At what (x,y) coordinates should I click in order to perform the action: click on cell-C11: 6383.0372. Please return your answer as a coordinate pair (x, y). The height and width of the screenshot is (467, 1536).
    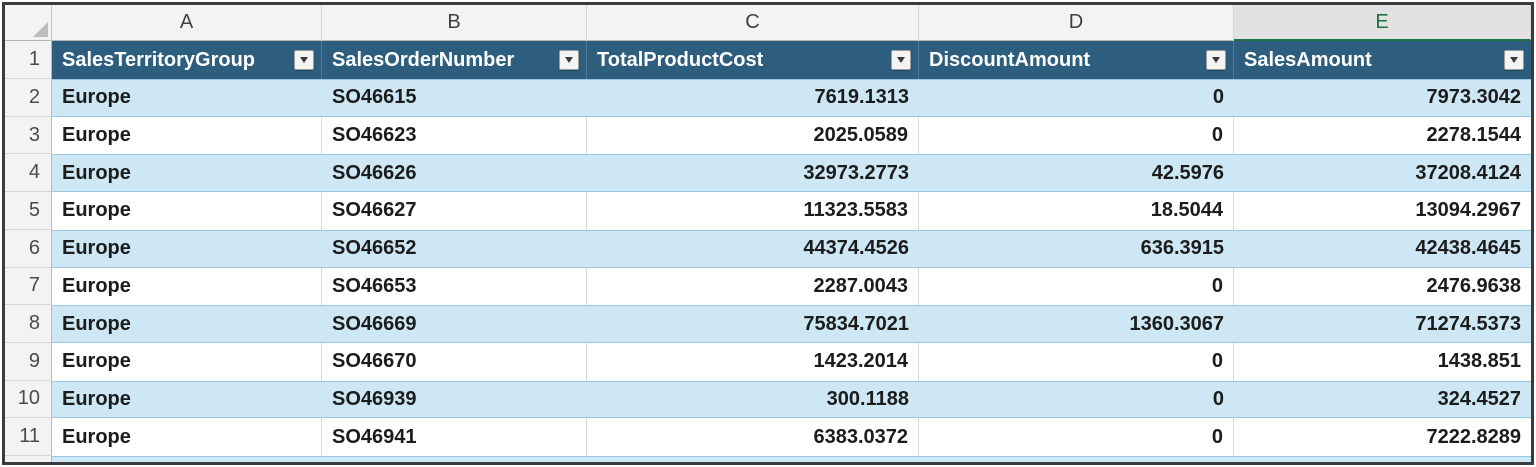
    Looking at the image, I should click on (753, 437).